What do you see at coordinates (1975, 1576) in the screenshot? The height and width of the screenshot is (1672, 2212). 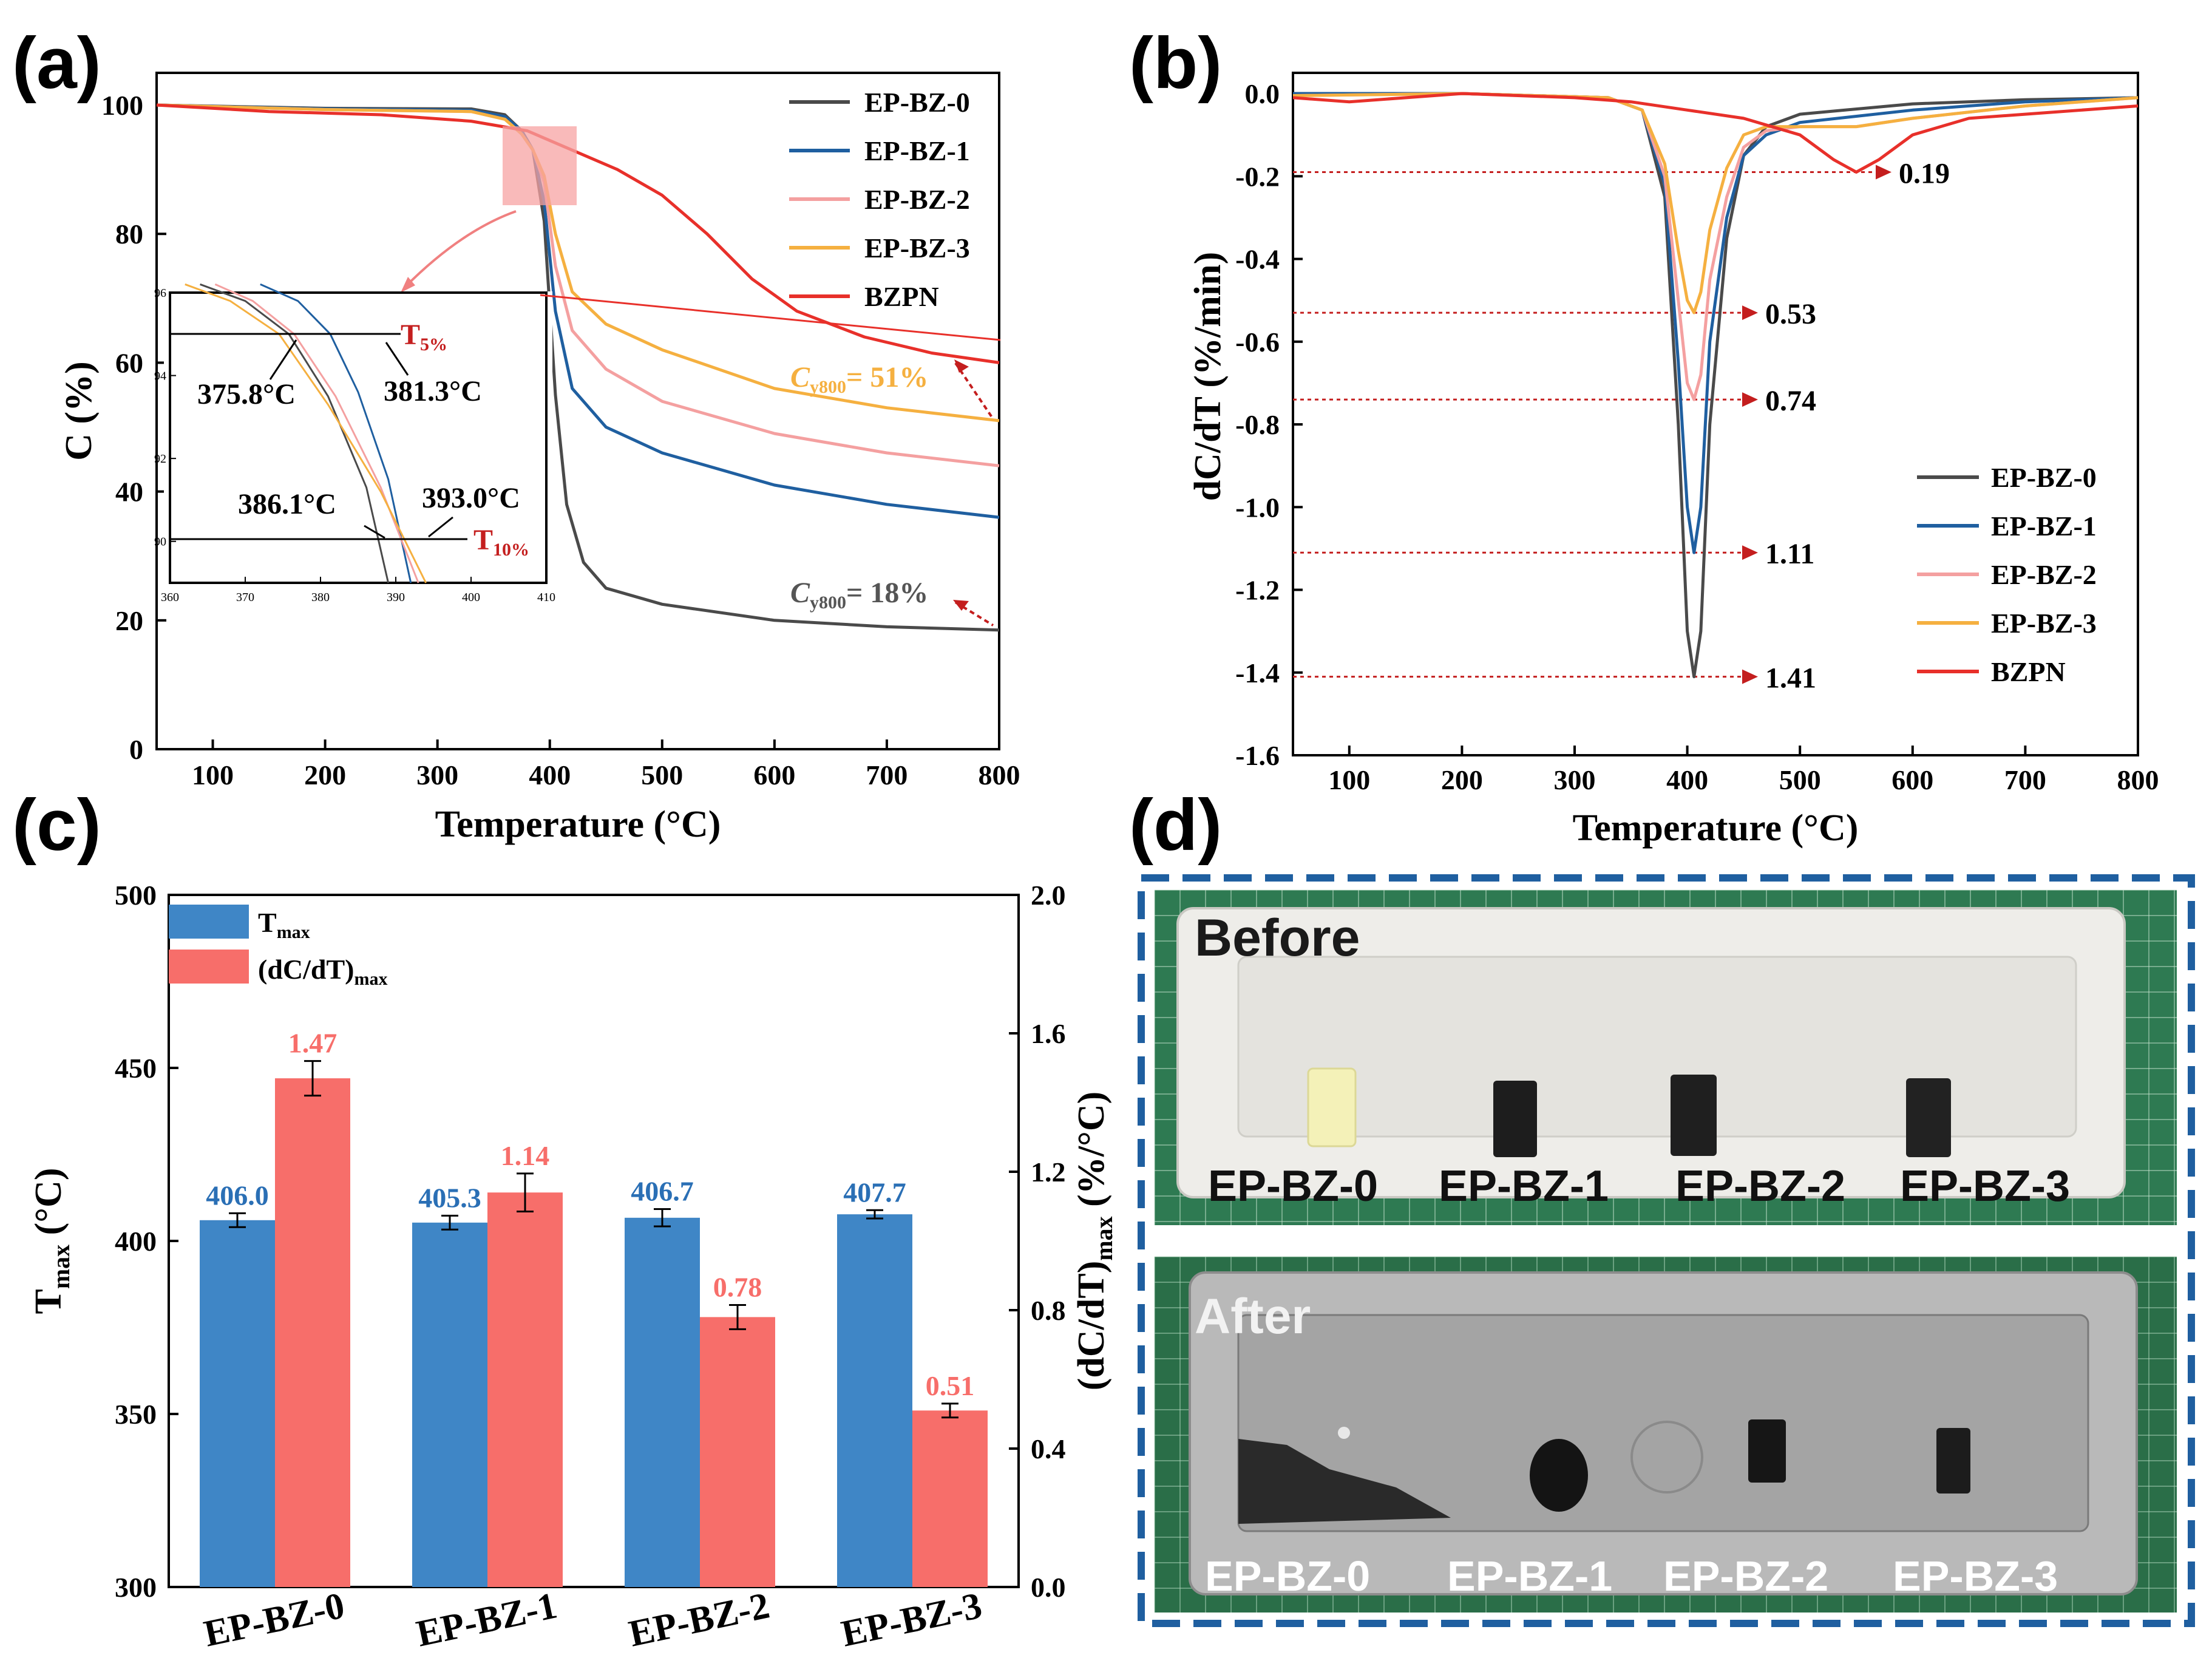 I see `after-label-3: EP-BZ-3` at bounding box center [1975, 1576].